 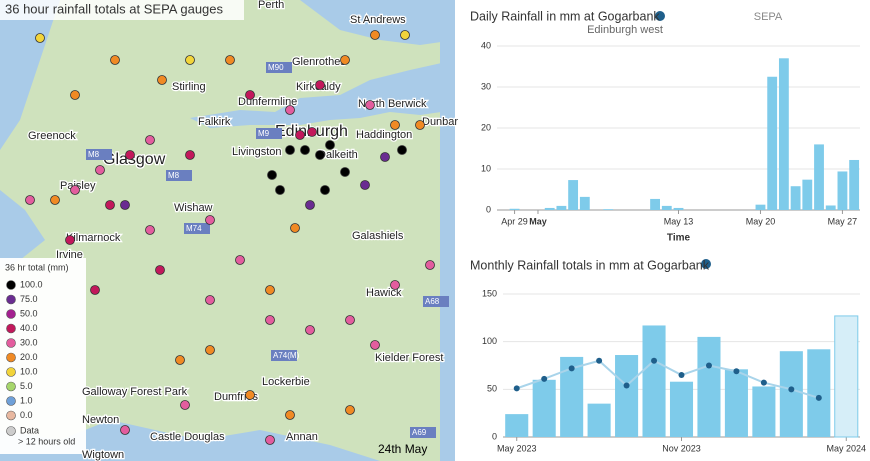 I want to click on line, so click(x=668, y=379).